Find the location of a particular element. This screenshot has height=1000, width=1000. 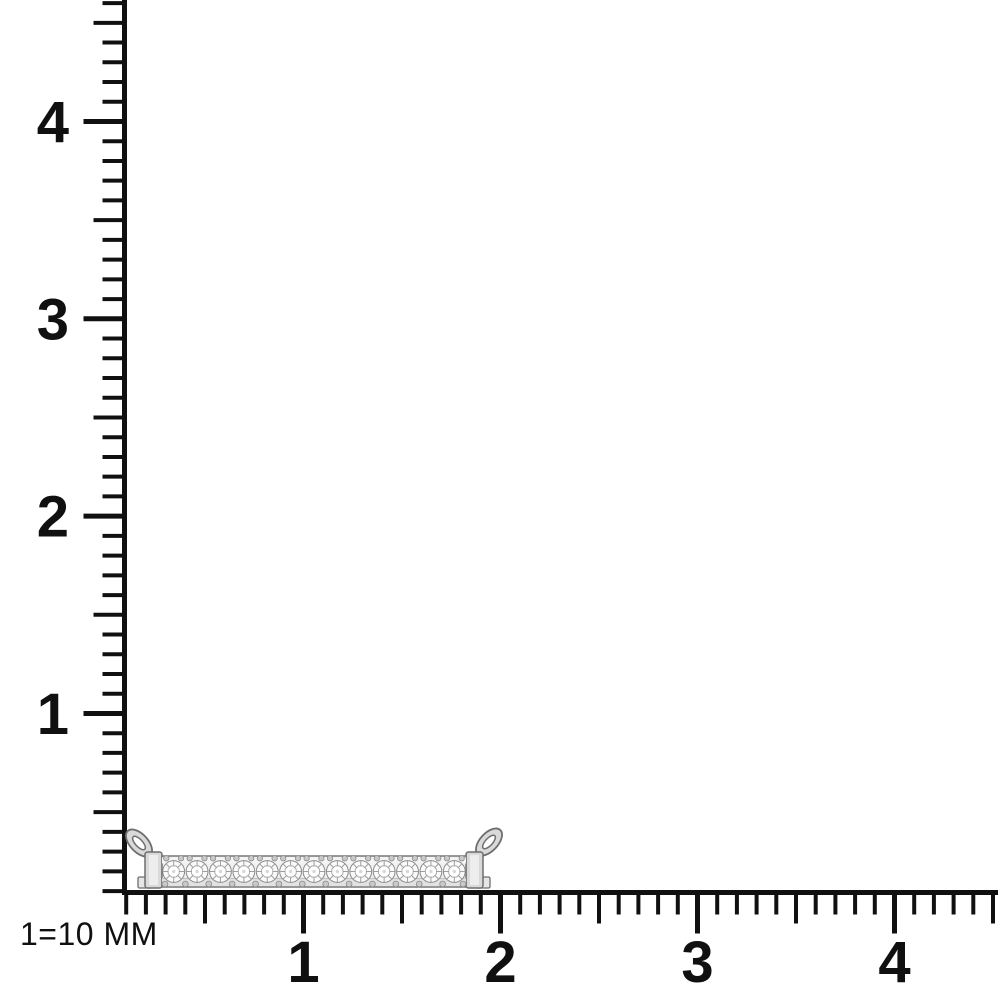

vertical-ruler: 1 2 3 4 is located at coordinates (82, 447).